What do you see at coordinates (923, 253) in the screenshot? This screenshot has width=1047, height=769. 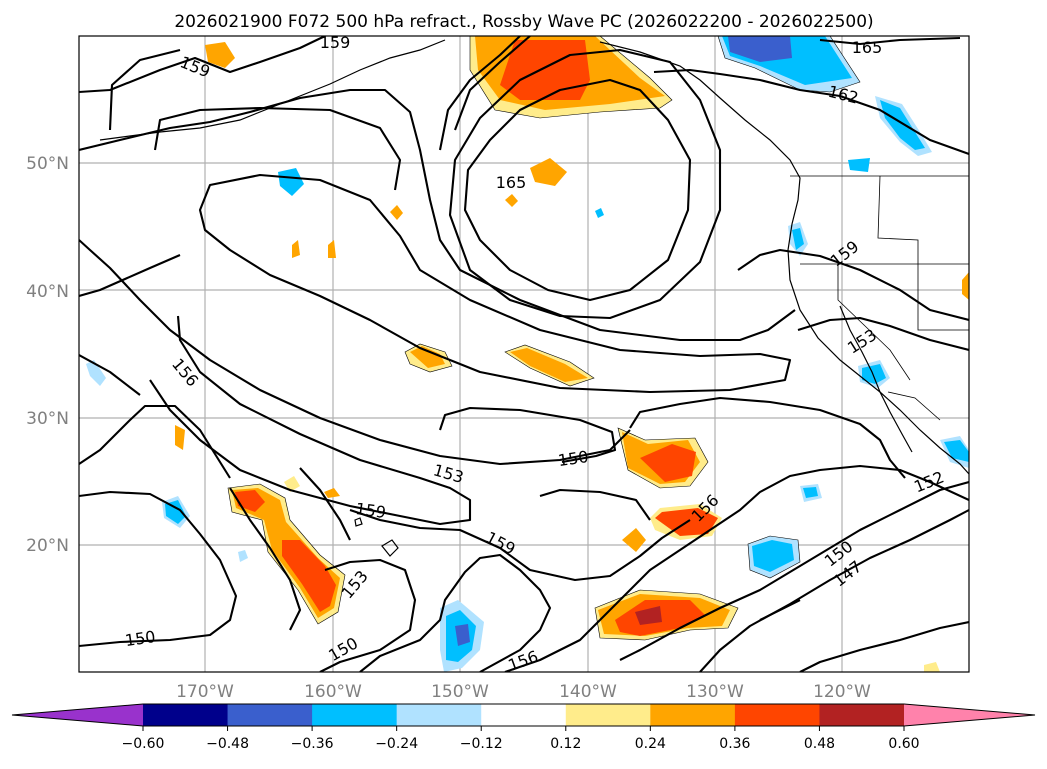 I see `border-us-states` at bounding box center [923, 253].